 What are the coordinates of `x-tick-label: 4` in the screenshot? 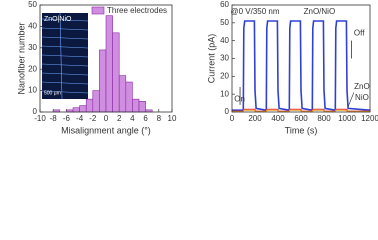 It's located at (132, 118).